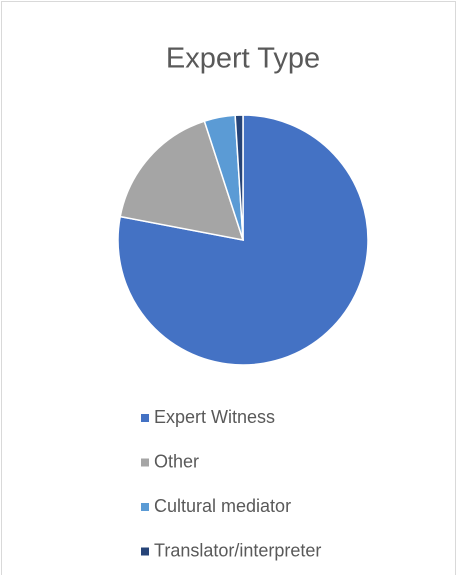 The image size is (457, 575). What do you see at coordinates (237, 550) in the screenshot?
I see `legend-label: Translator/interpreter` at bounding box center [237, 550].